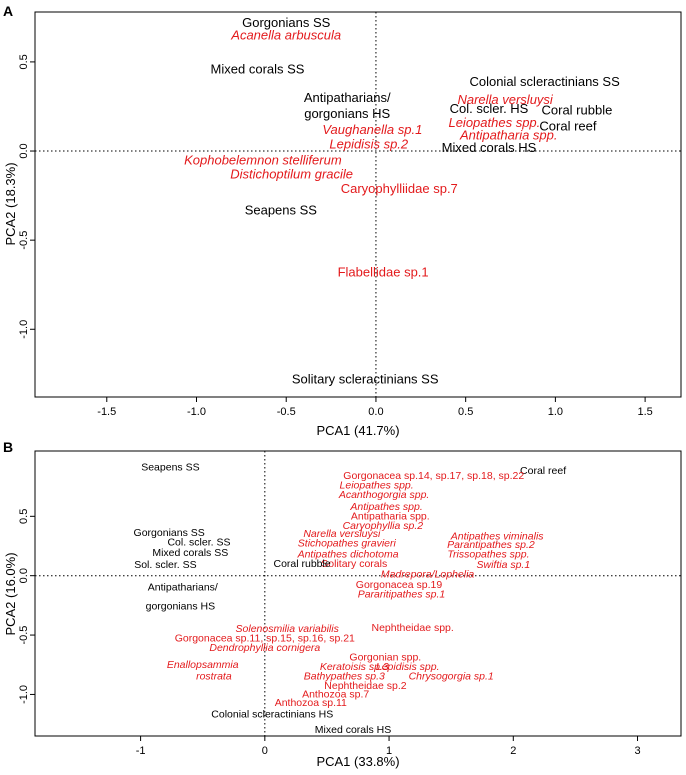 This screenshot has width=686, height=775. Describe the element at coordinates (288, 629) in the screenshot. I see `b-species-label: Solenosmilia variabilis` at that location.